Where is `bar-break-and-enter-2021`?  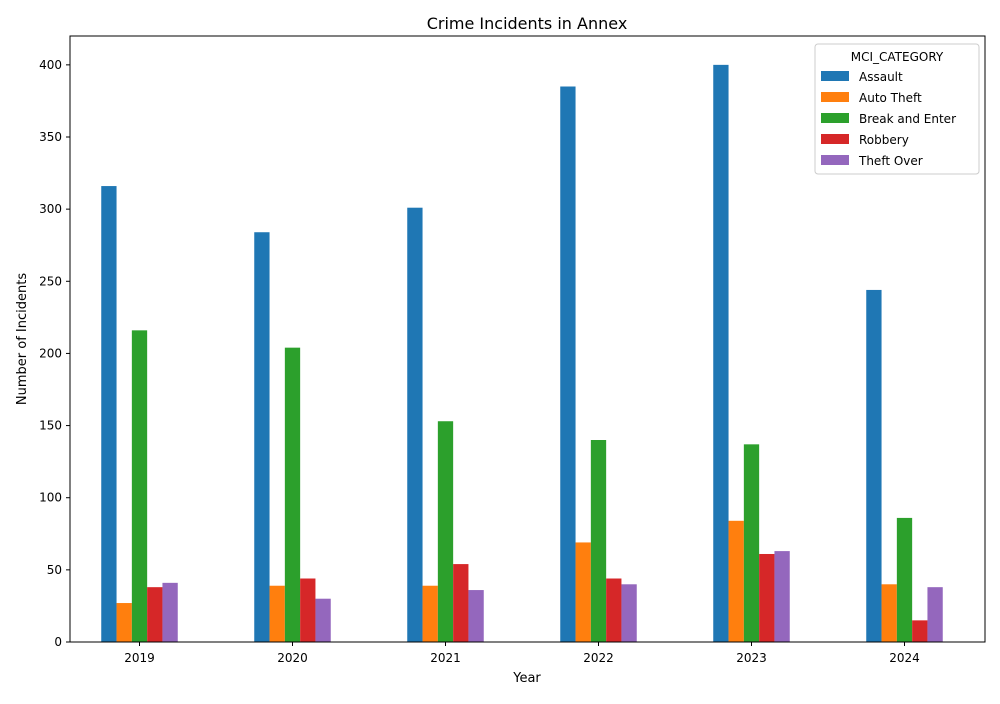 bar-break-and-enter-2021 is located at coordinates (445, 531).